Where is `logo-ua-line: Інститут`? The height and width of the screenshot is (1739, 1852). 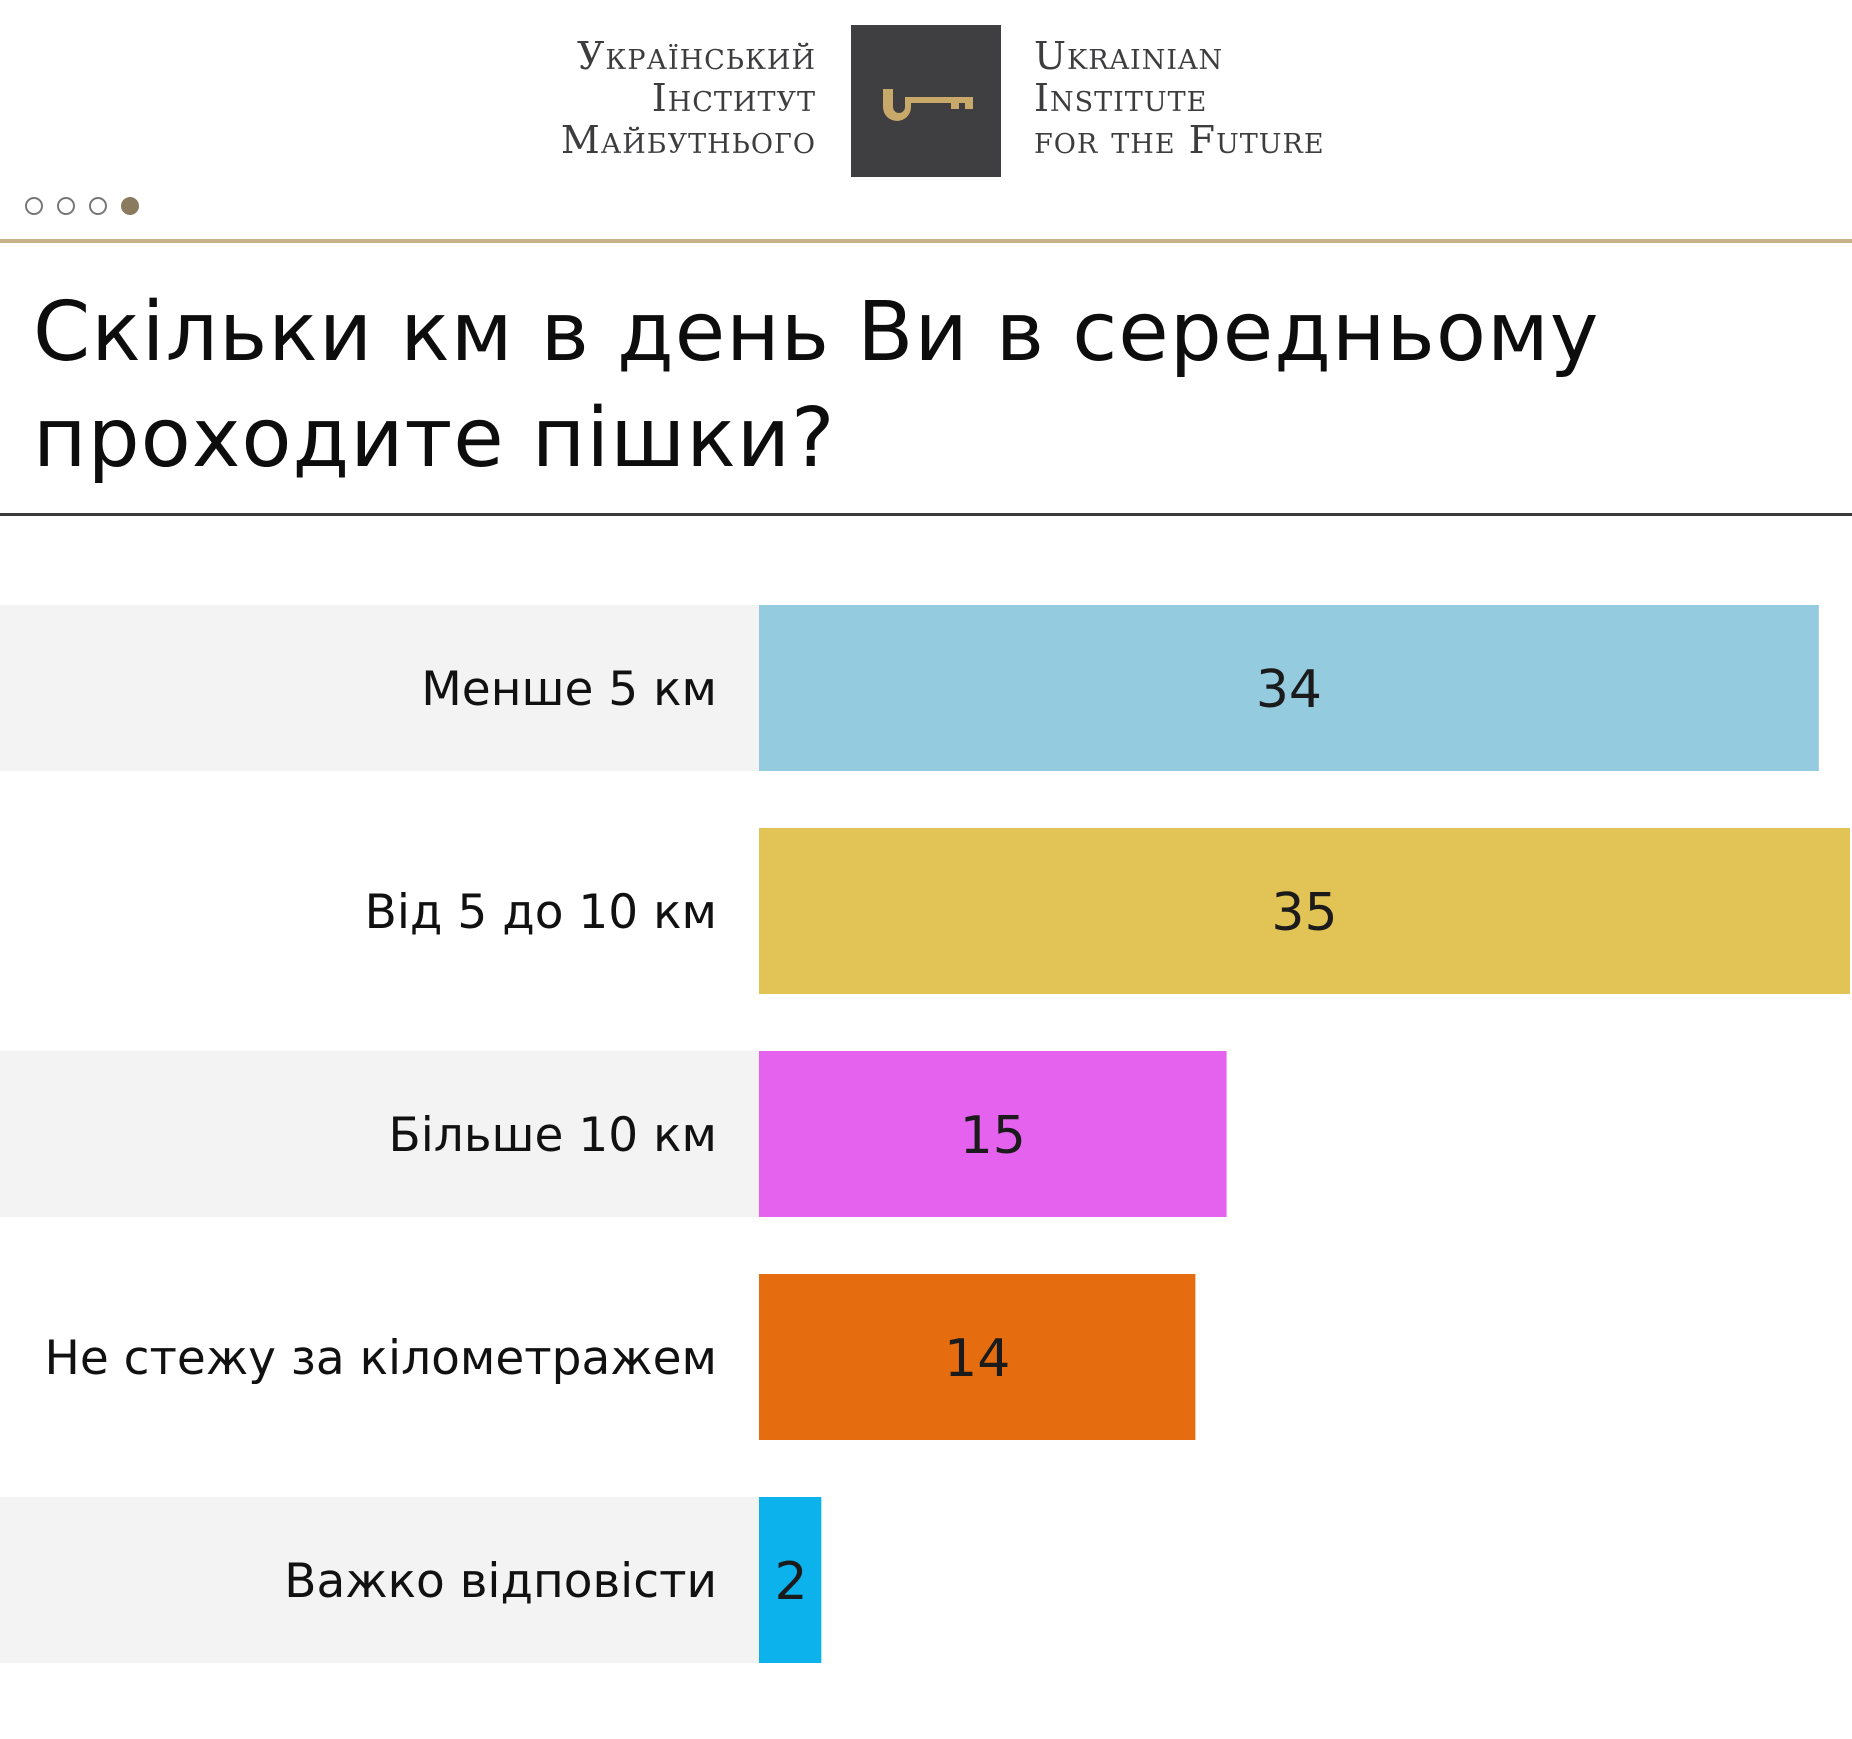 logo-ua-line: Інститут is located at coordinates (733, 98).